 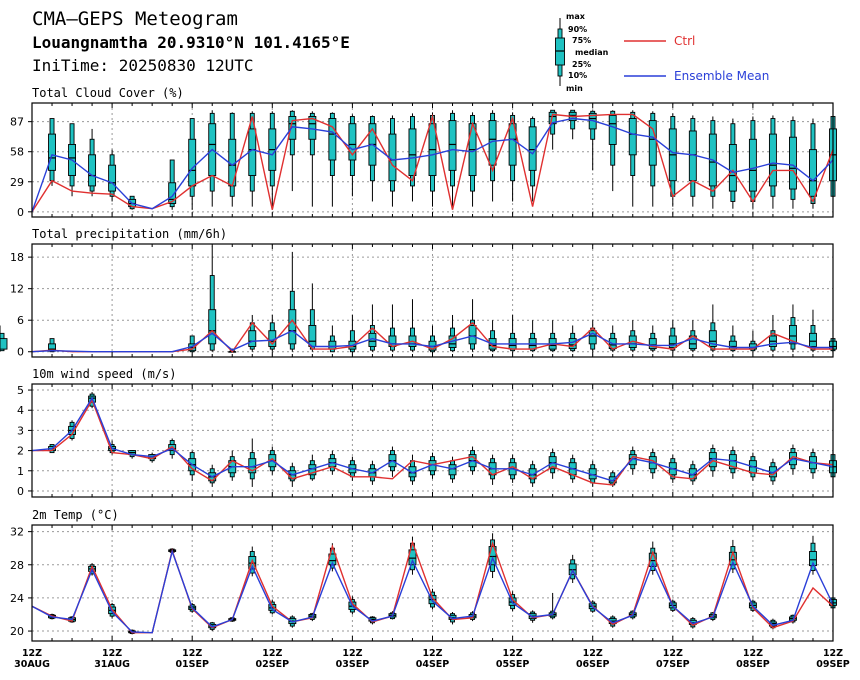 What do you see at coordinates (108, 93) in the screenshot?
I see `panel-title: Total Cloud Cover (%)` at bounding box center [108, 93].